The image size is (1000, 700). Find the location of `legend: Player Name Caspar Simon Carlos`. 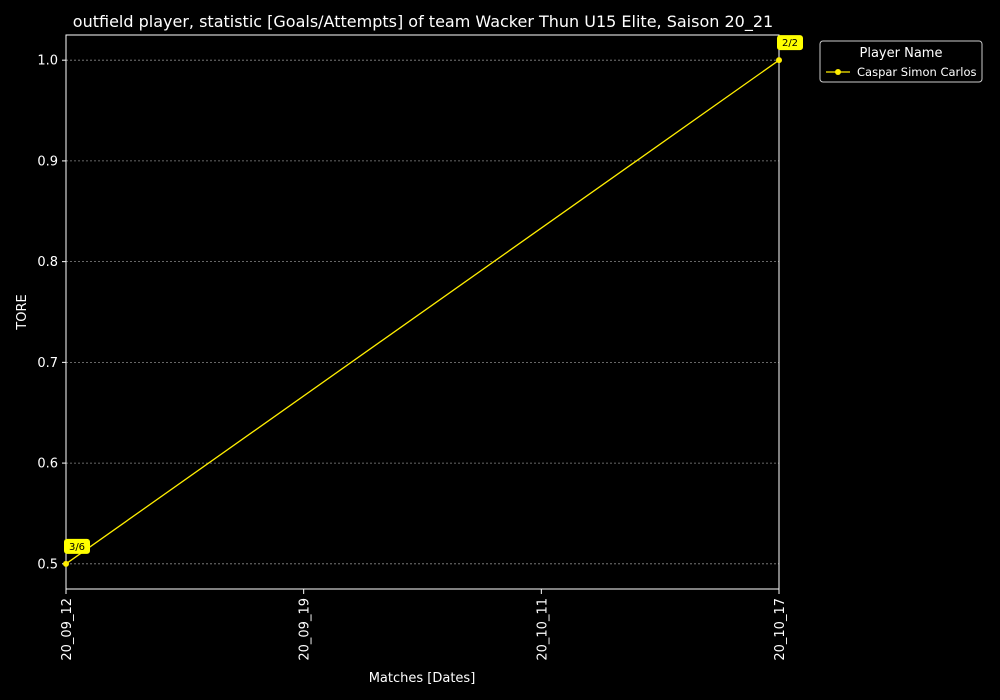

legend: Player Name Caspar Simon Carlos is located at coordinates (901, 61).